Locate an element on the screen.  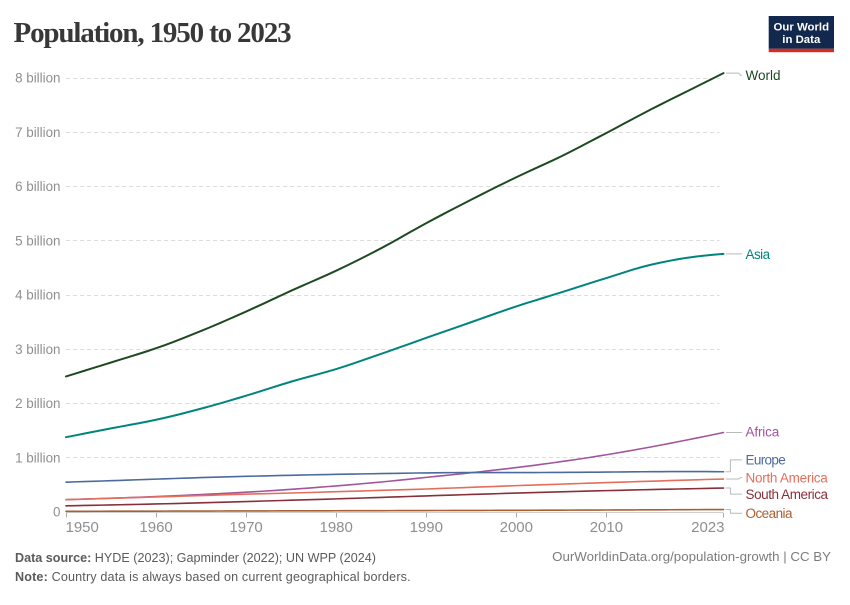
svg-text: Our World is located at coordinates (802, 27).